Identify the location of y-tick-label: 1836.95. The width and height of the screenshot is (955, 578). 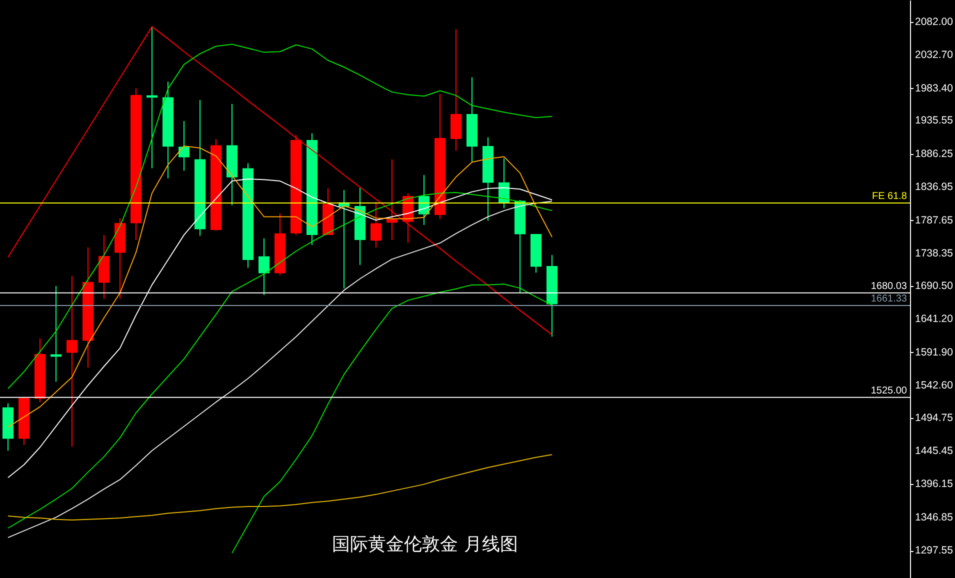
(934, 187).